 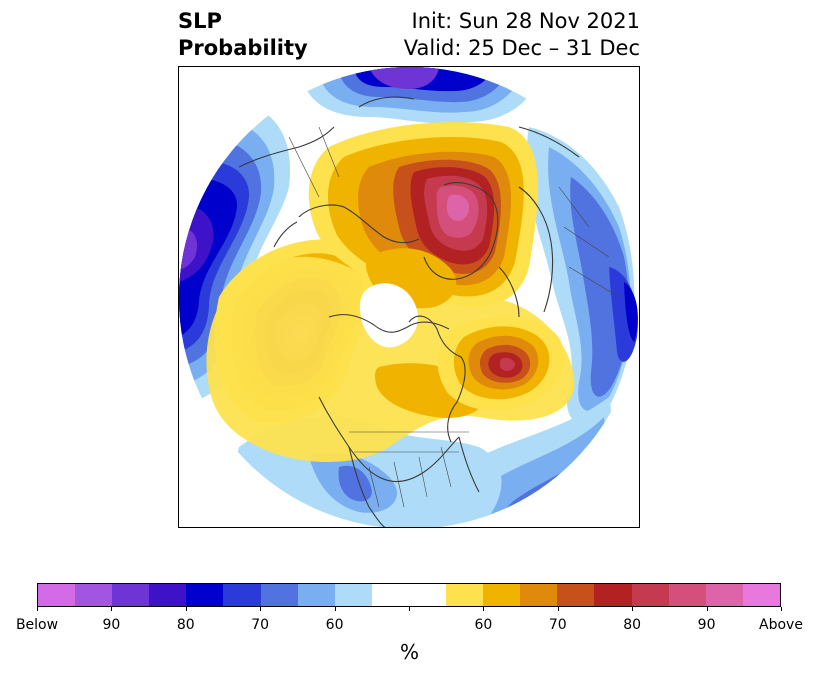 What do you see at coordinates (409, 627) in the screenshot?
I see `colorbar-labels: Below 90 80 70 60 60 70 80 90 Above` at bounding box center [409, 627].